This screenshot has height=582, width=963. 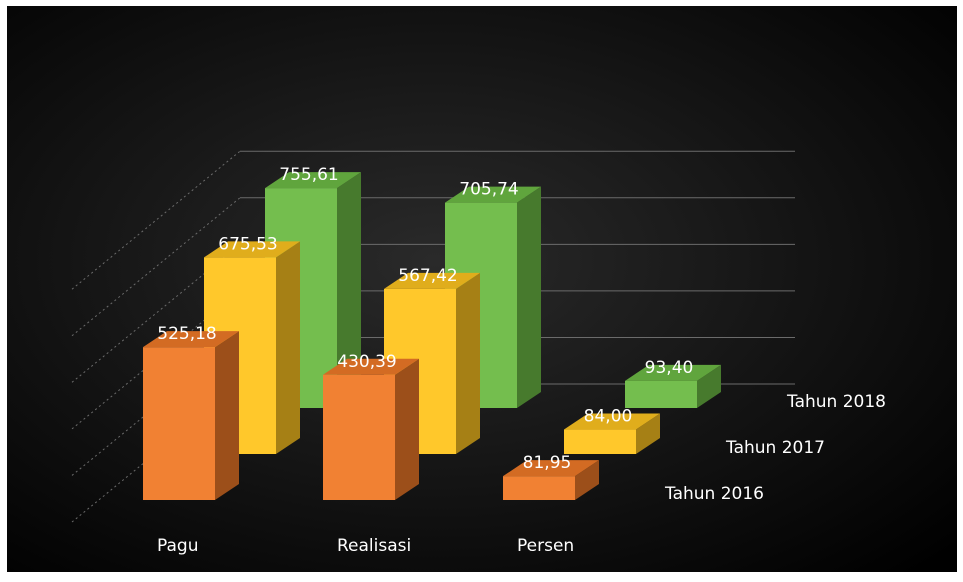 I want to click on category-label: Pagu, so click(x=177, y=546).